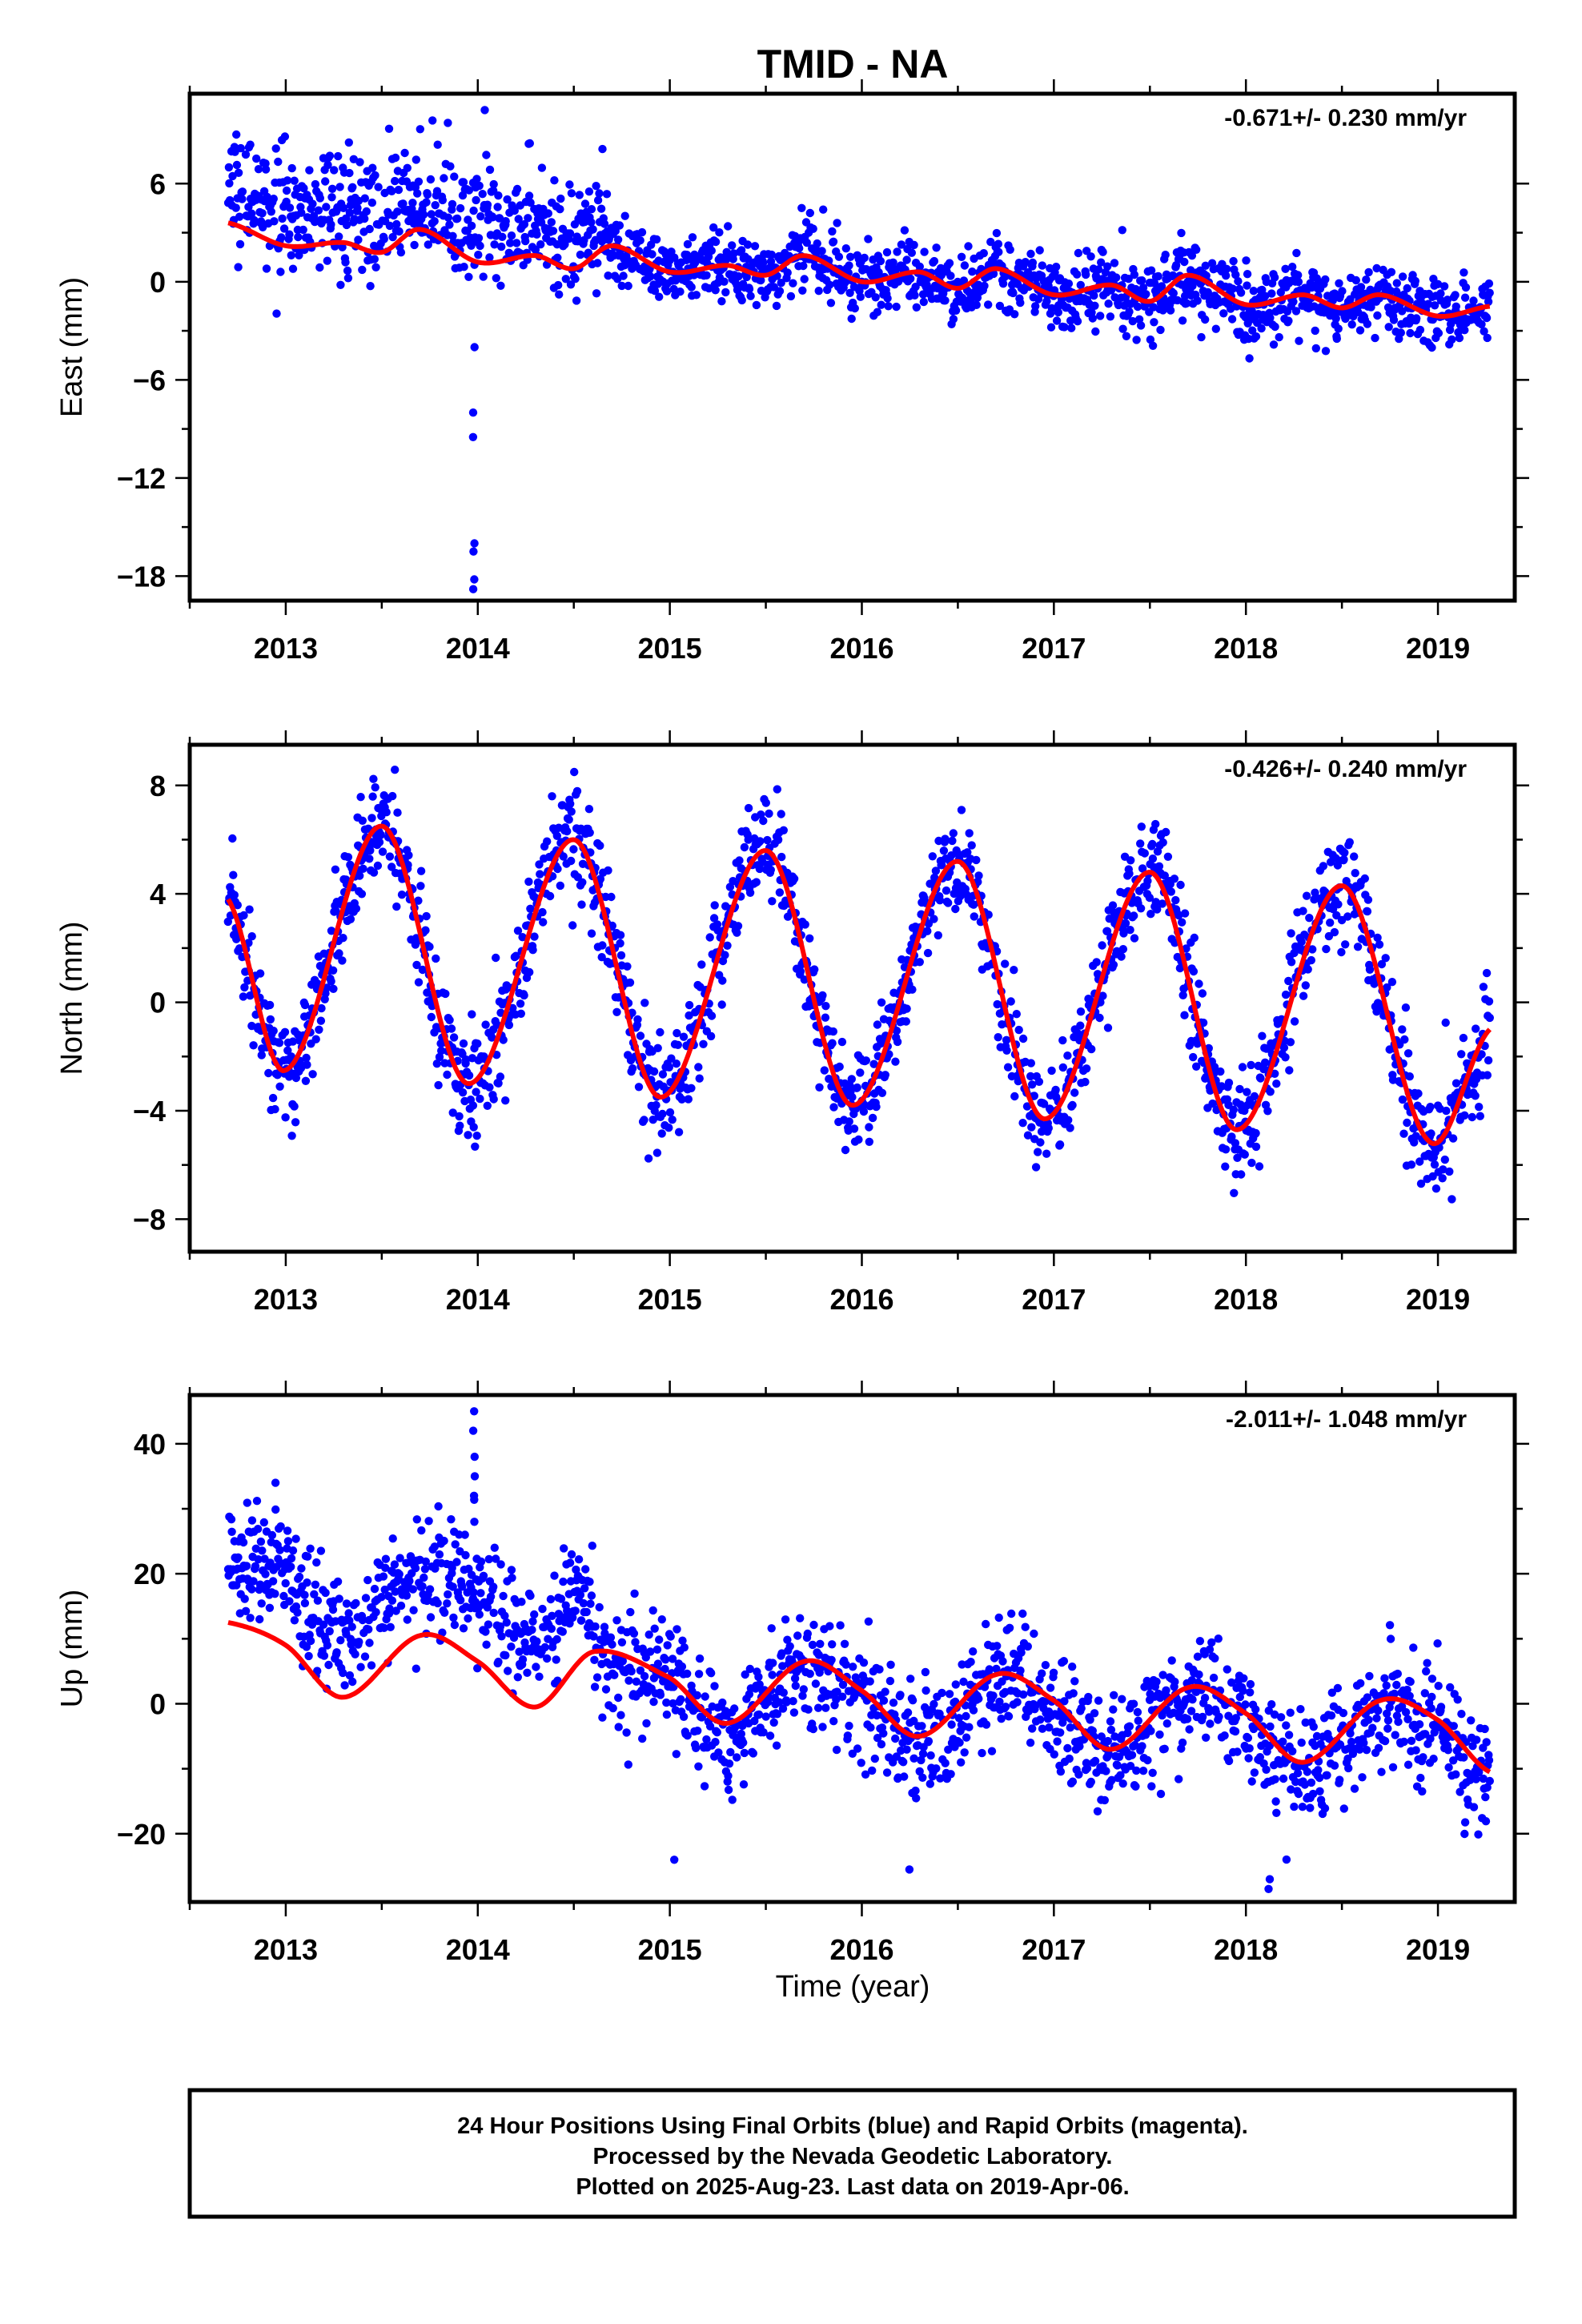  What do you see at coordinates (149, 1219) in the screenshot?
I see `y-tick-label: −8` at bounding box center [149, 1219].